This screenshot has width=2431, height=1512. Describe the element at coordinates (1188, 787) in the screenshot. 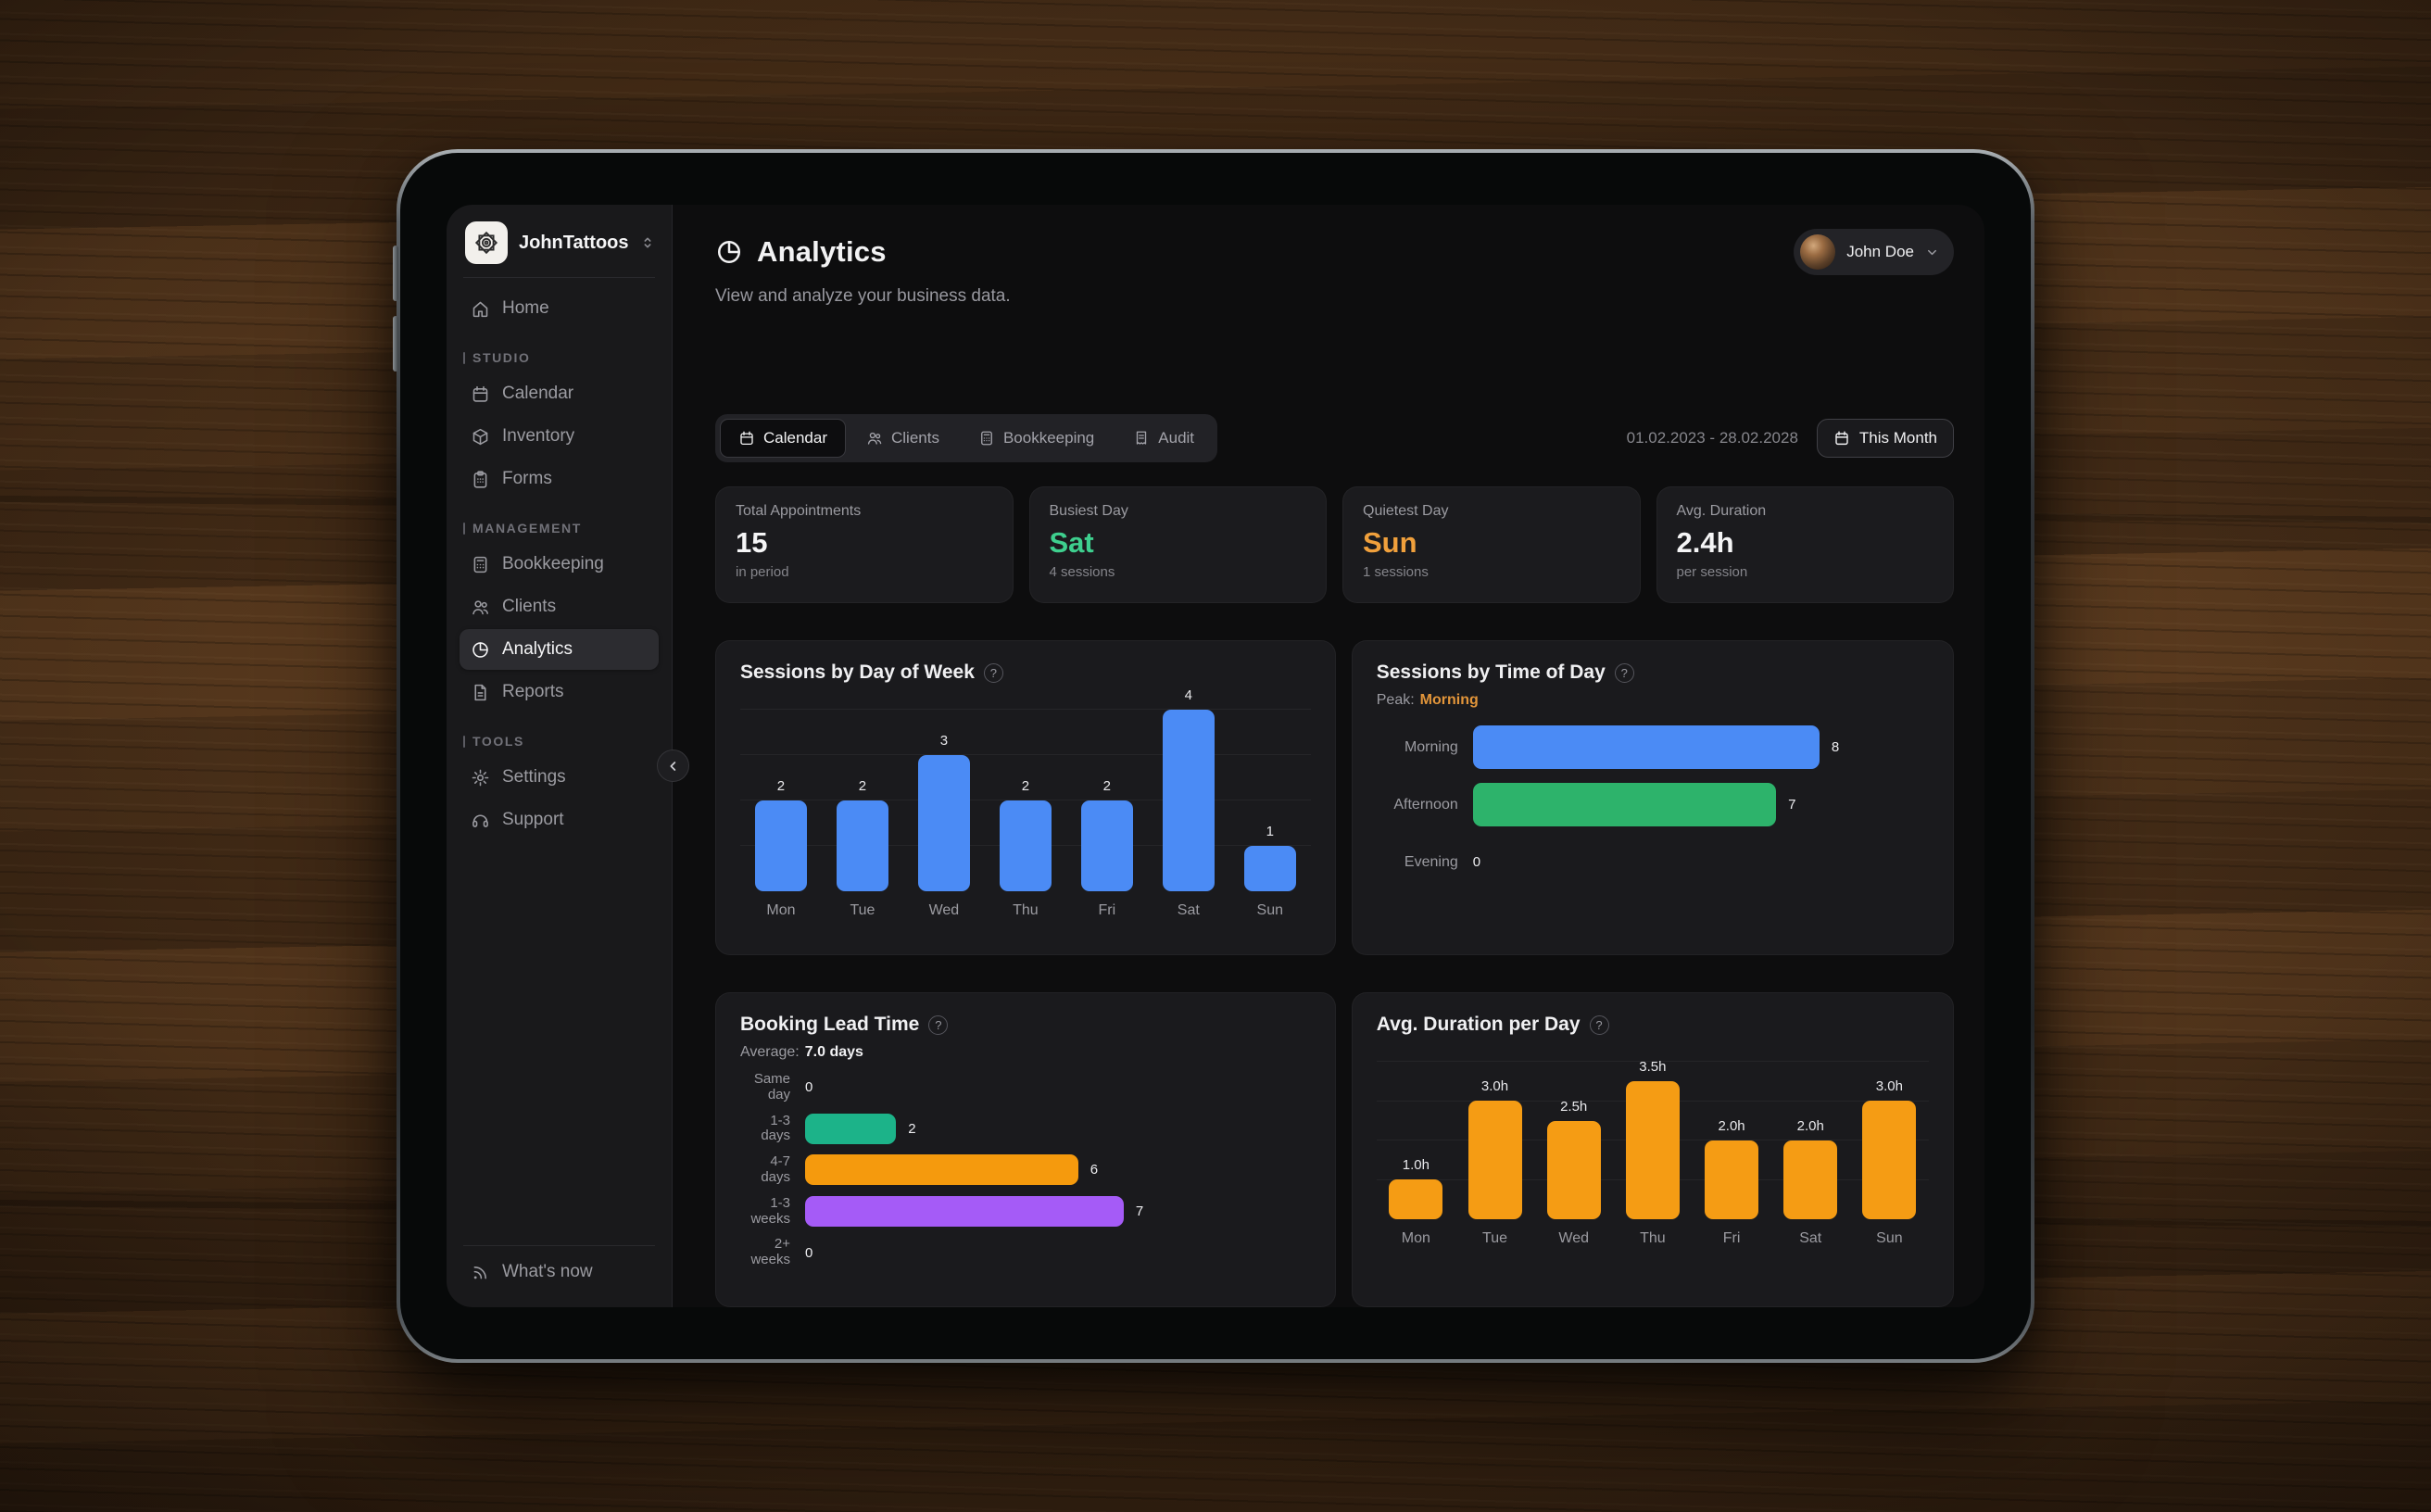

I see `bar-column: 4` at that location.